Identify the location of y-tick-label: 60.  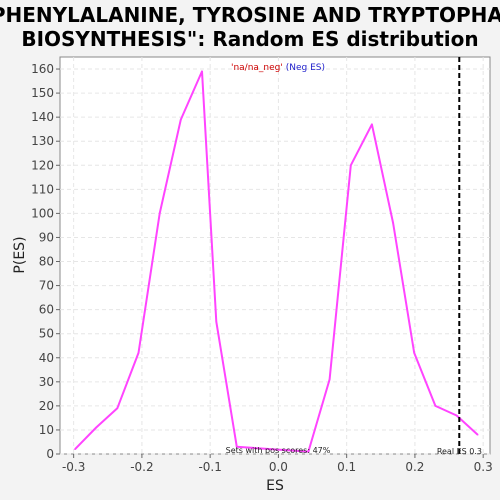
(46, 310).